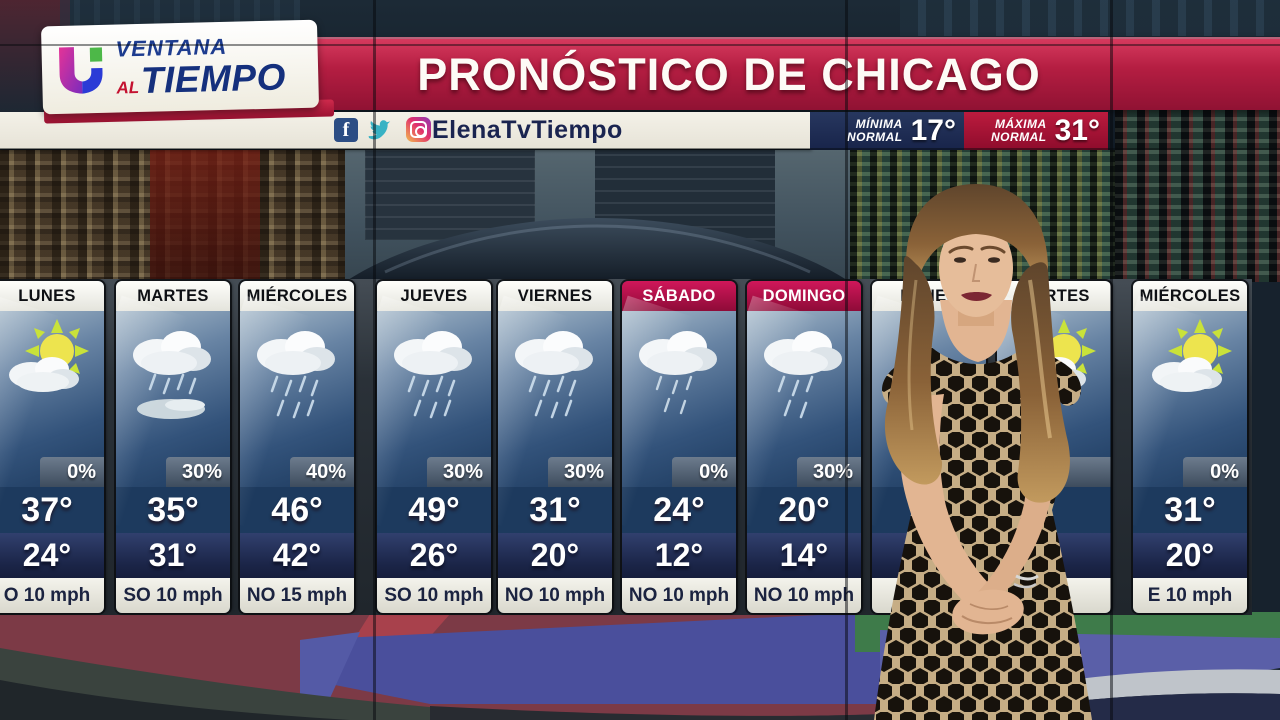 The image size is (1280, 720). What do you see at coordinates (988, 612) in the screenshot?
I see `hands` at bounding box center [988, 612].